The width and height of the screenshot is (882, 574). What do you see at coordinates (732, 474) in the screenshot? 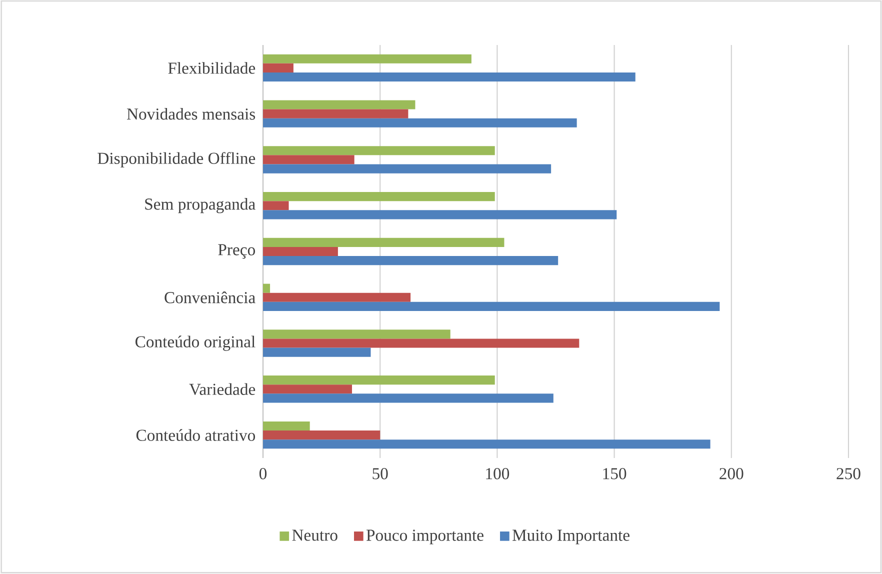
I see `x-tick-label: 200` at bounding box center [732, 474].